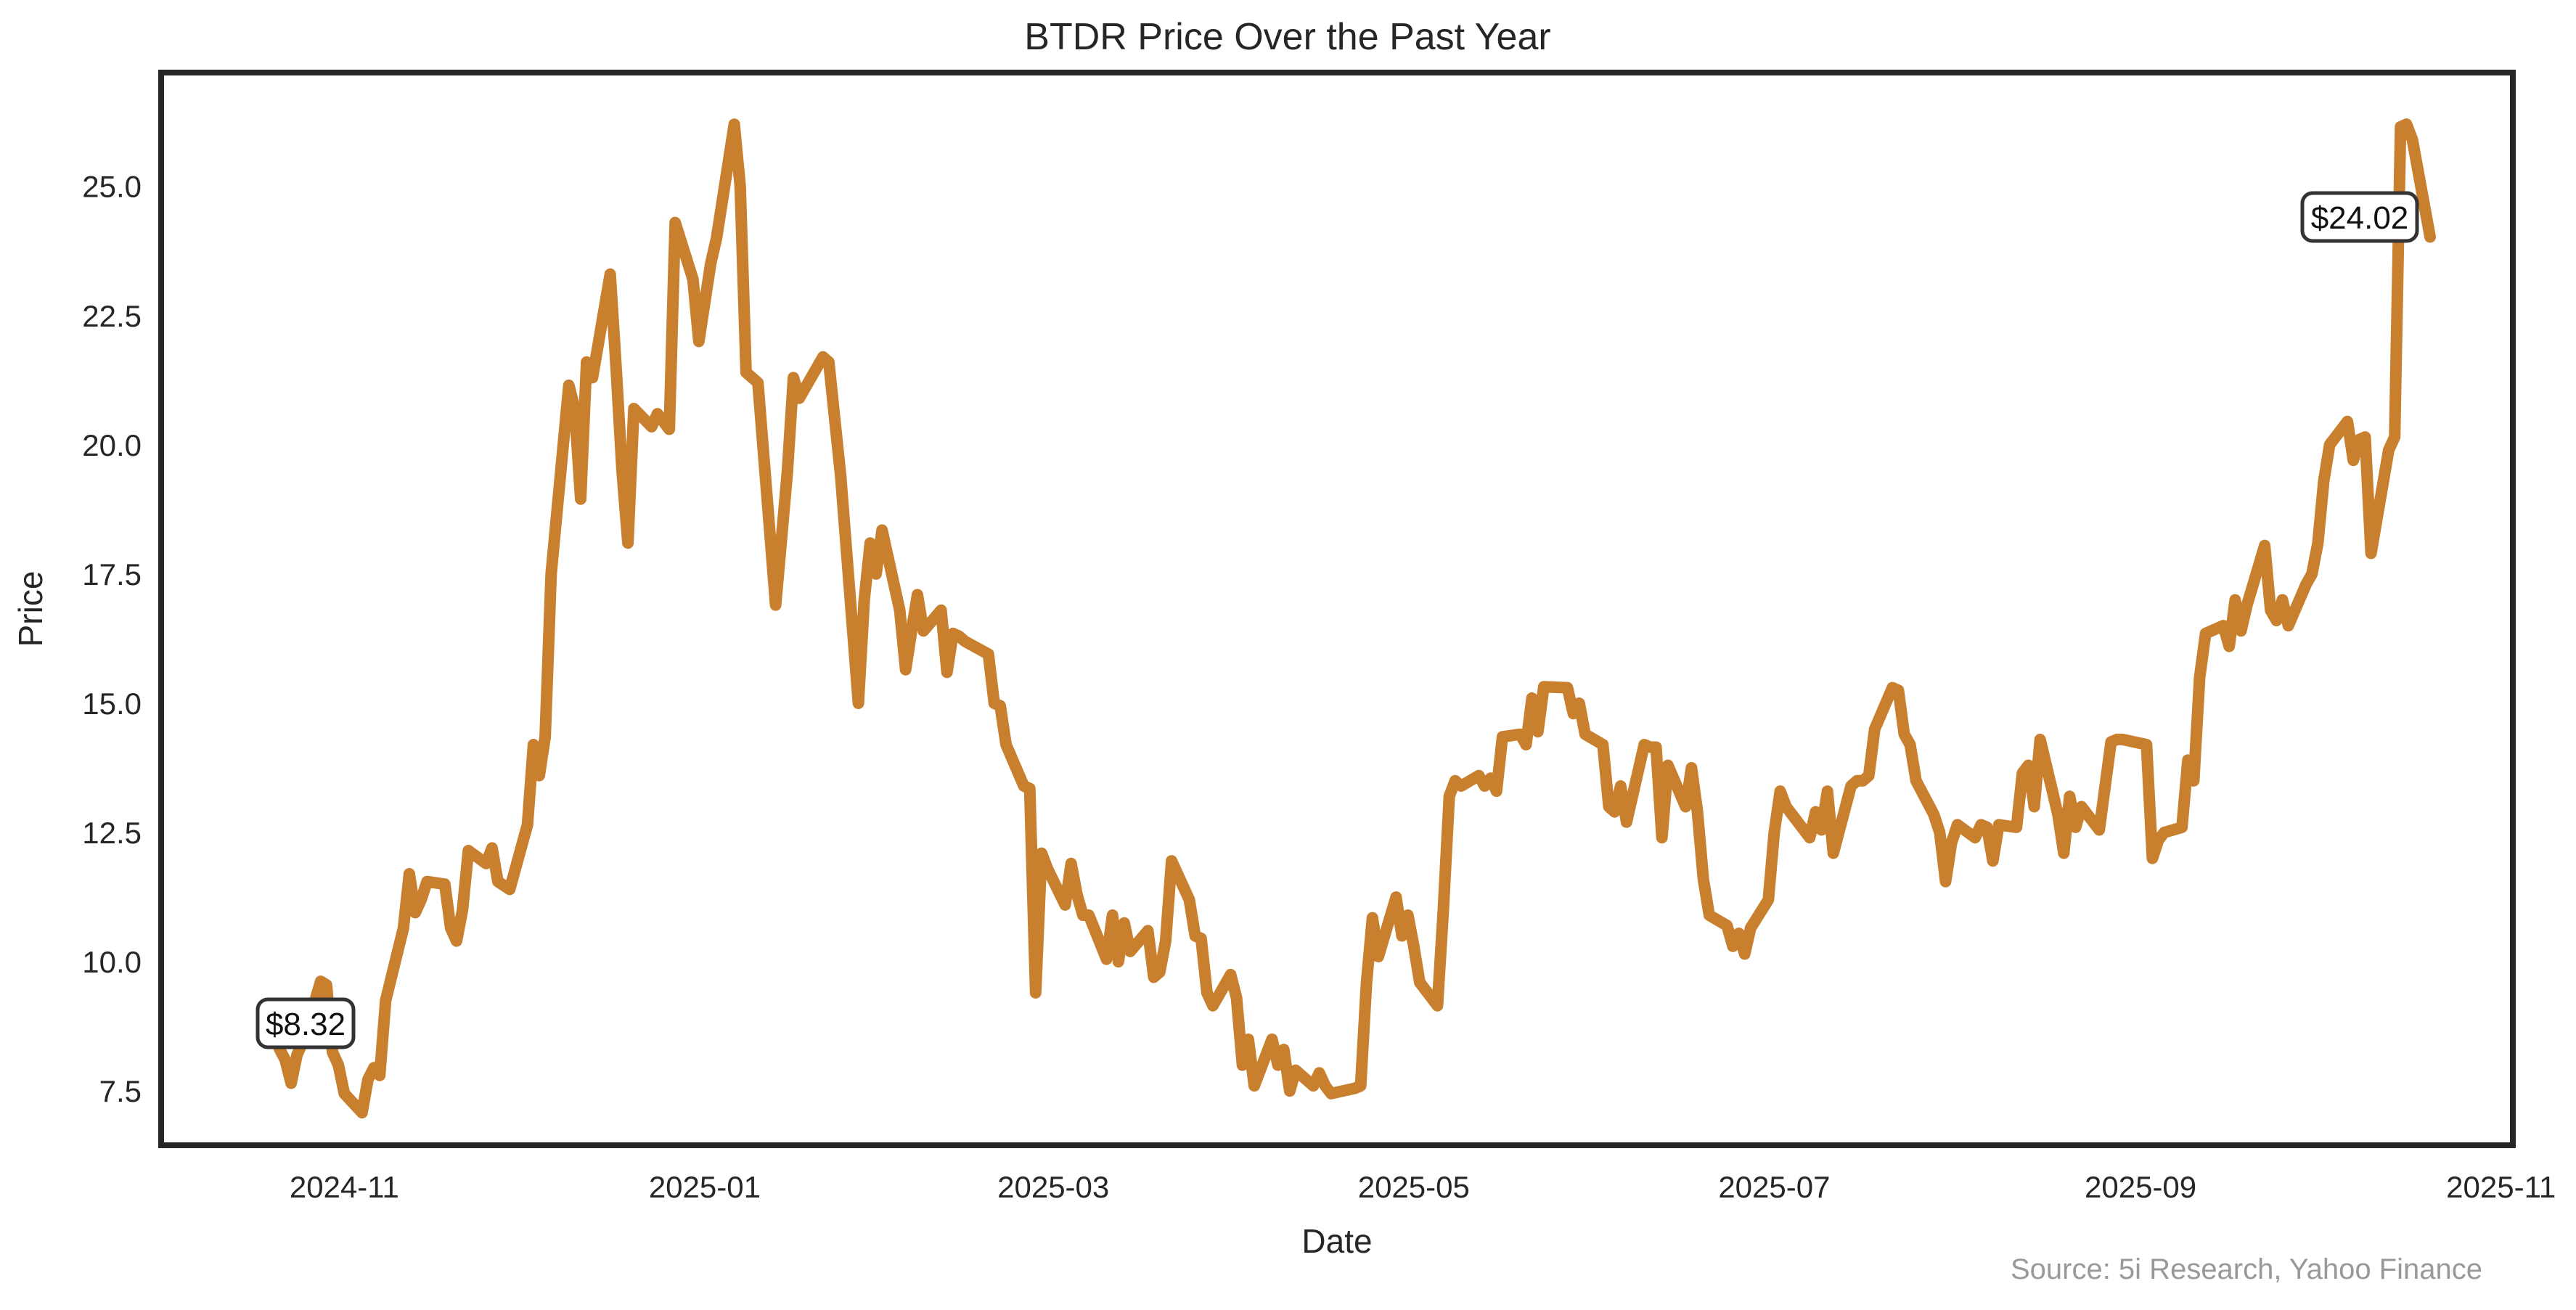  Describe the element at coordinates (705, 1187) in the screenshot. I see `x-tick-label: 2025-01` at that location.